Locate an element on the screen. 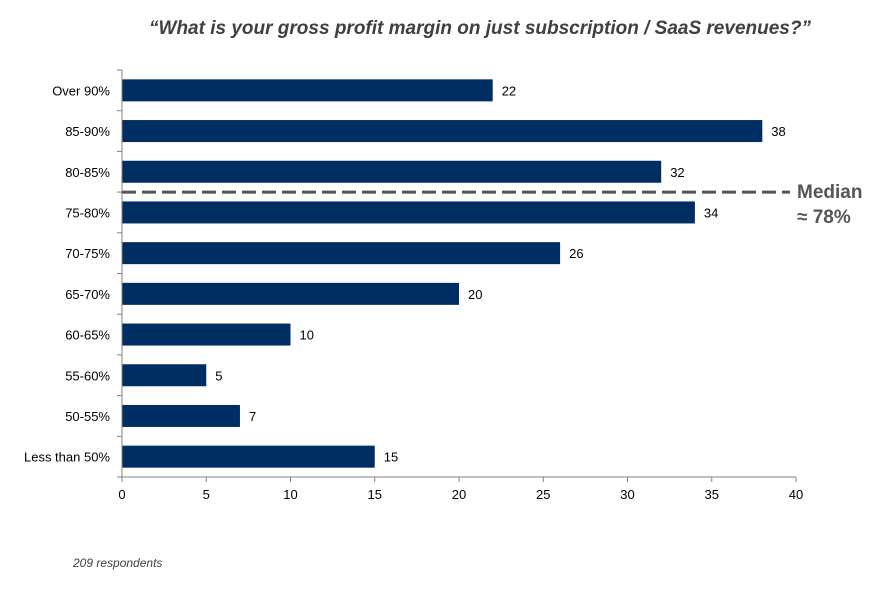 This screenshot has width=892, height=609. bar-value-label: 5 is located at coordinates (218, 375).